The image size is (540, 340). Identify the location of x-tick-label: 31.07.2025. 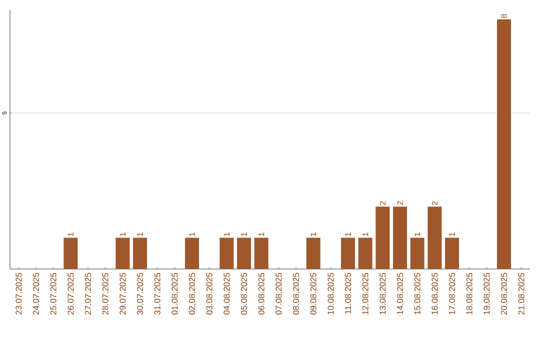
(157, 293).